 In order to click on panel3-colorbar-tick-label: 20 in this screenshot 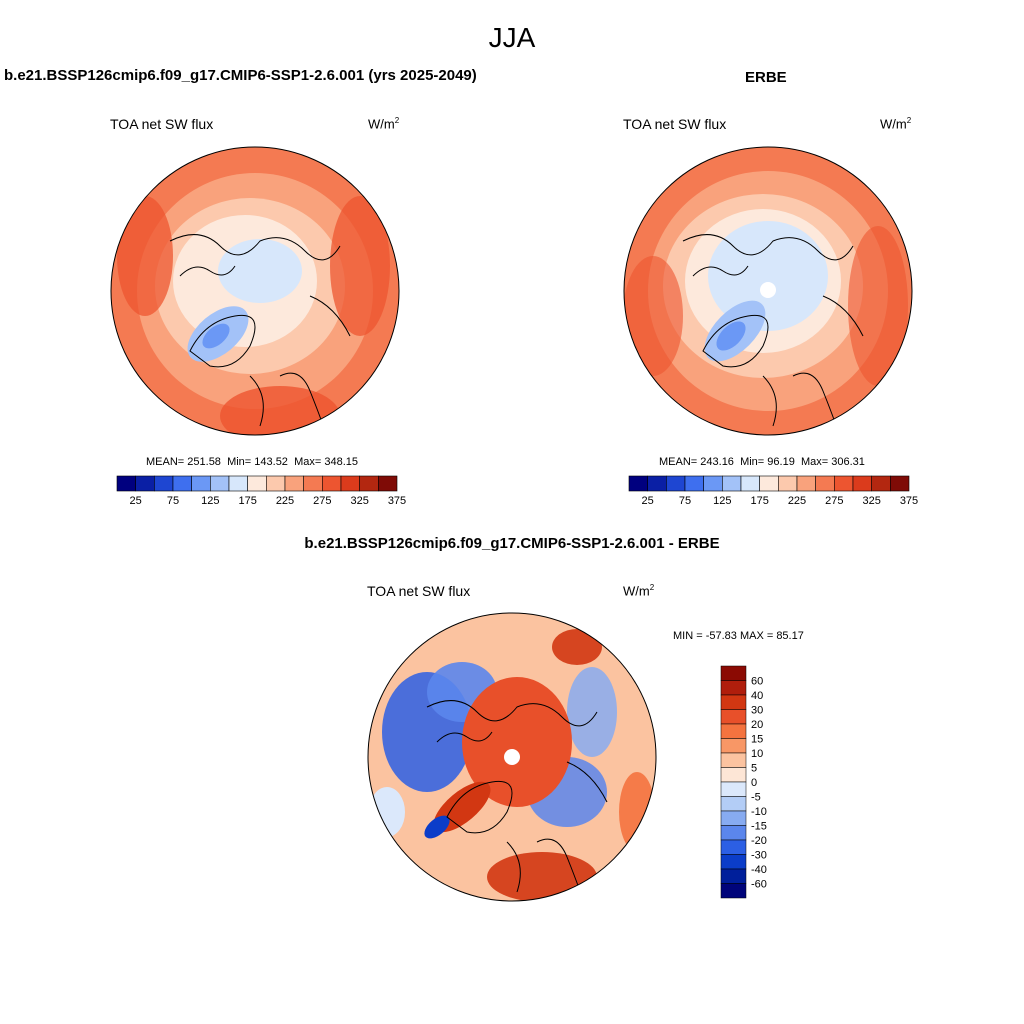, I will do `click(757, 725)`.